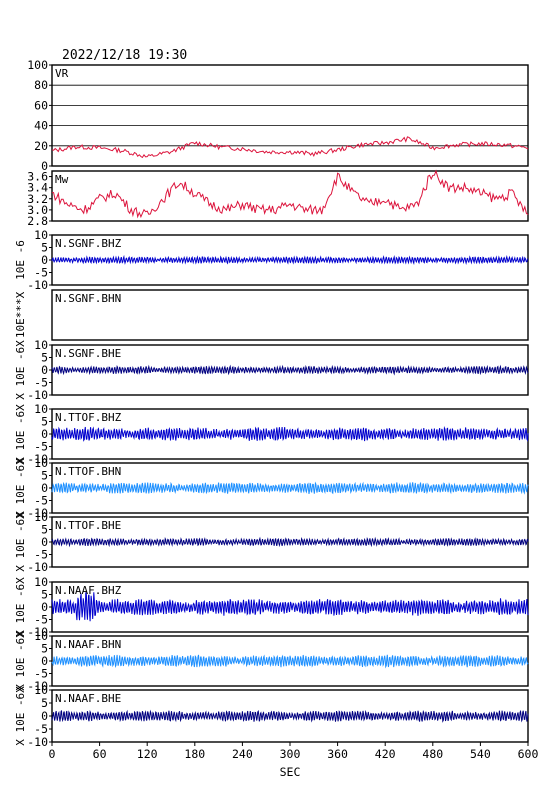 This screenshot has width=554, height=786. What do you see at coordinates (480, 754) in the screenshot?
I see `x-tick-label: 540` at bounding box center [480, 754].